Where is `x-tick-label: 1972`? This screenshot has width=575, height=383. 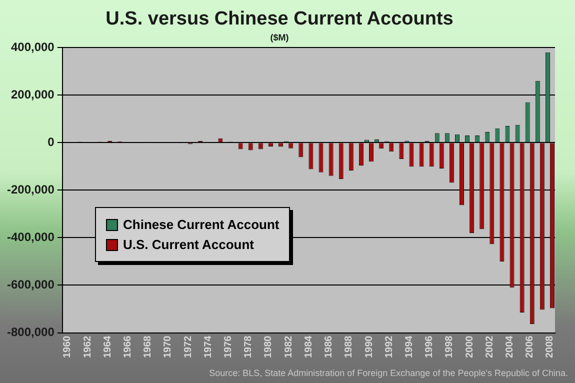
x-tick-label: 1972 is located at coordinates (188, 346).